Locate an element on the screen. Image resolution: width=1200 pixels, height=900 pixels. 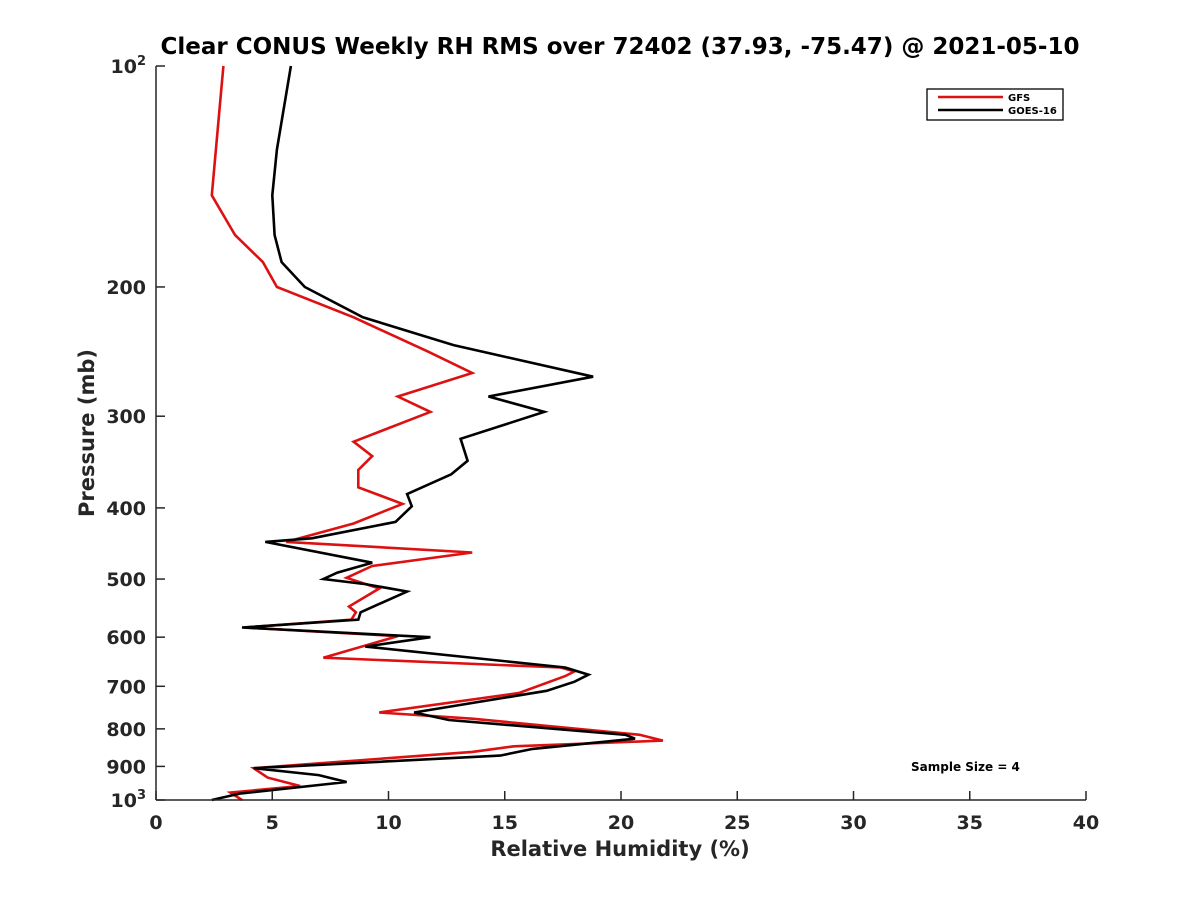
x-tick-label: 0 is located at coordinates (155, 823).